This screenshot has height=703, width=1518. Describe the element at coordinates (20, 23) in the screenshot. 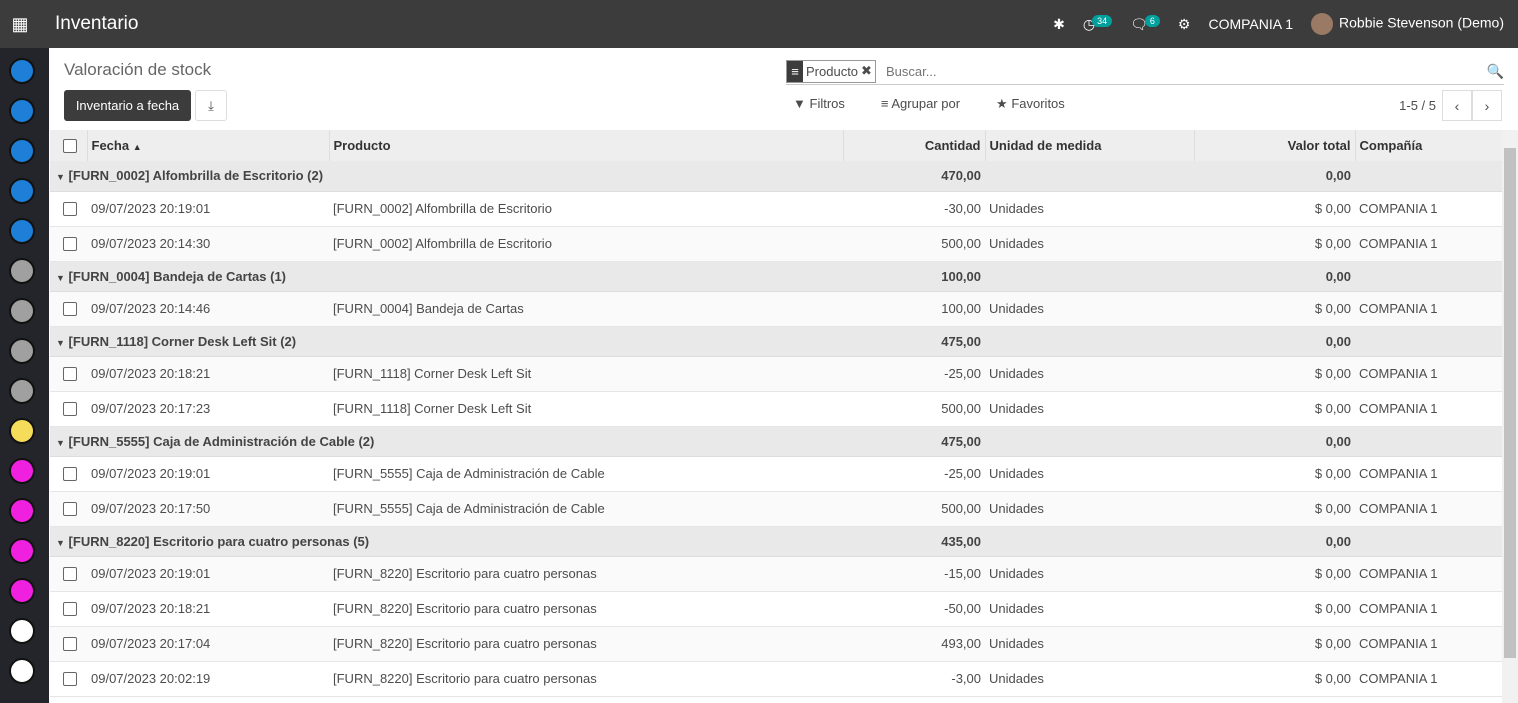

I see `app-menu-grid-icon: ▦` at that location.